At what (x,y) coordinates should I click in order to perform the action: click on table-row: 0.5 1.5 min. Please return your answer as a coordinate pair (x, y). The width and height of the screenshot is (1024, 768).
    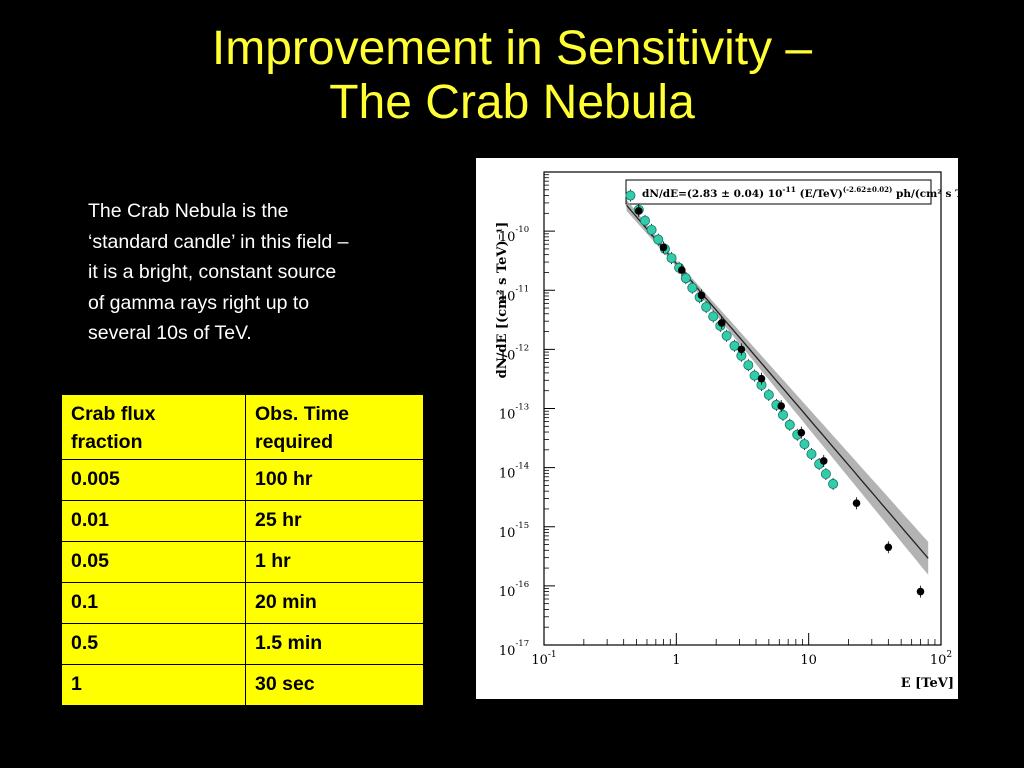
    Looking at the image, I should click on (242, 644).